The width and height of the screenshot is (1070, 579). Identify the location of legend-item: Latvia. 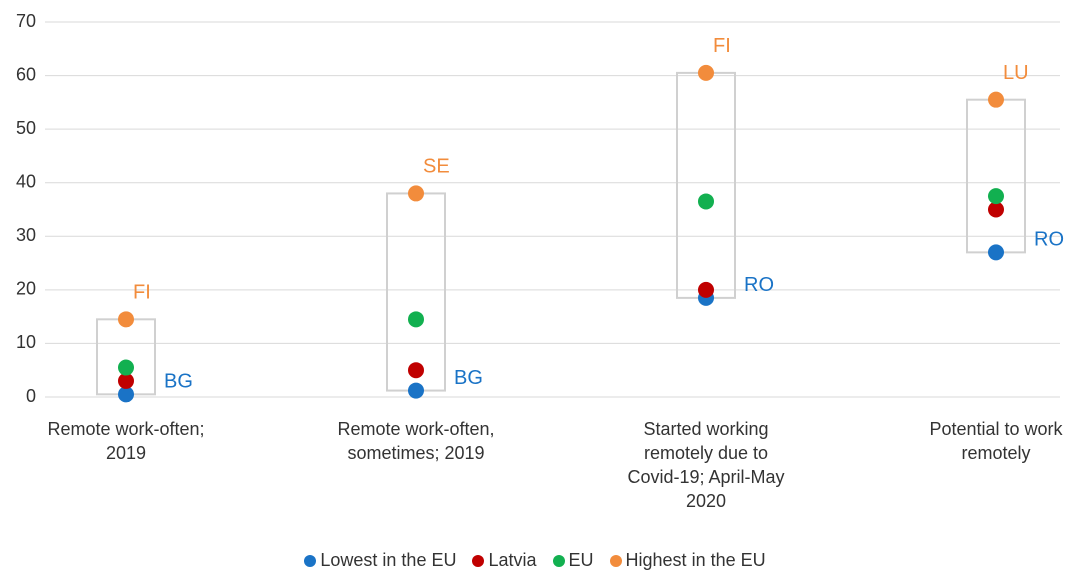
(504, 560).